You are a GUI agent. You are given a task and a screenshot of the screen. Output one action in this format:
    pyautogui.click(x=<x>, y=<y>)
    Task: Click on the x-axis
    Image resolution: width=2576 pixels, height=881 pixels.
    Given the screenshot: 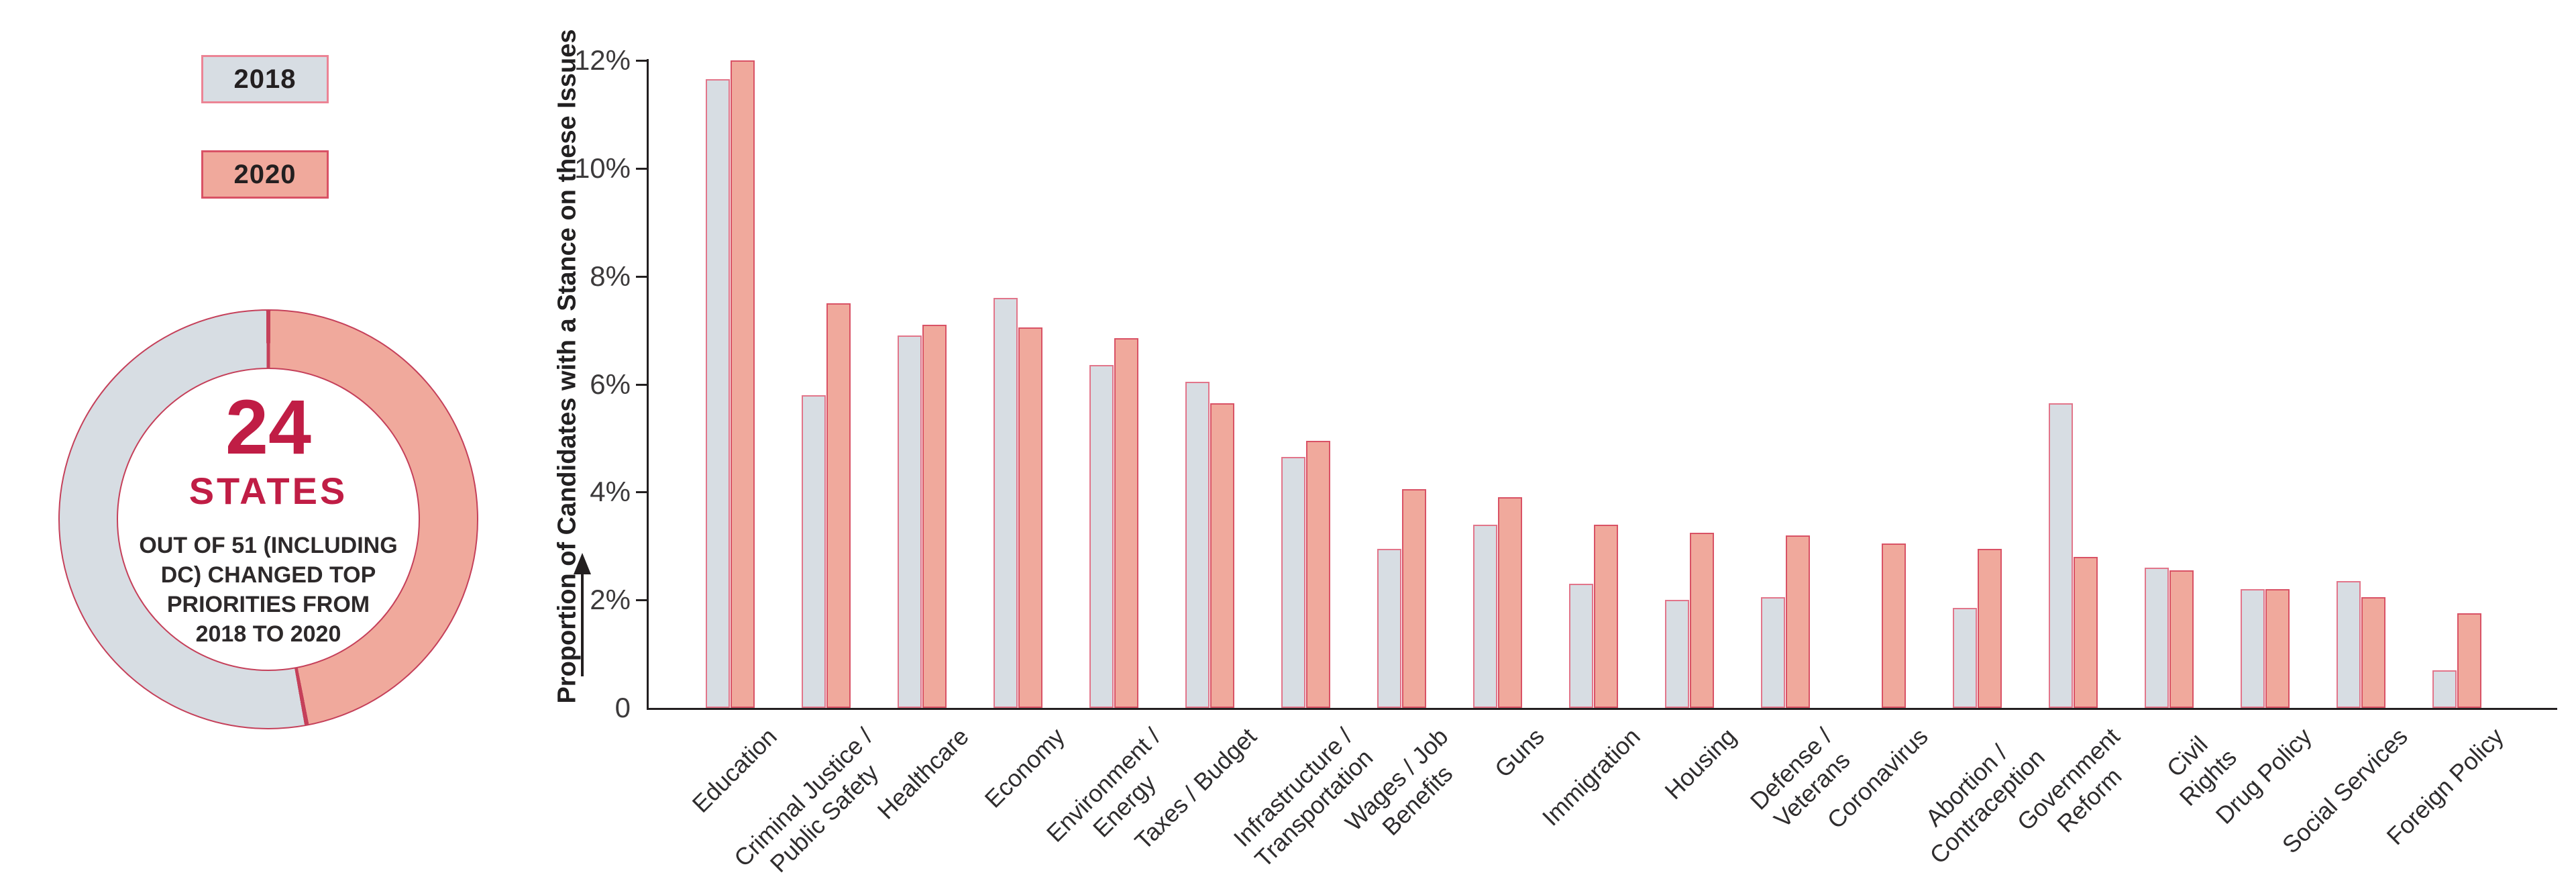 What is the action you would take?
    pyautogui.click(x=1602, y=709)
    